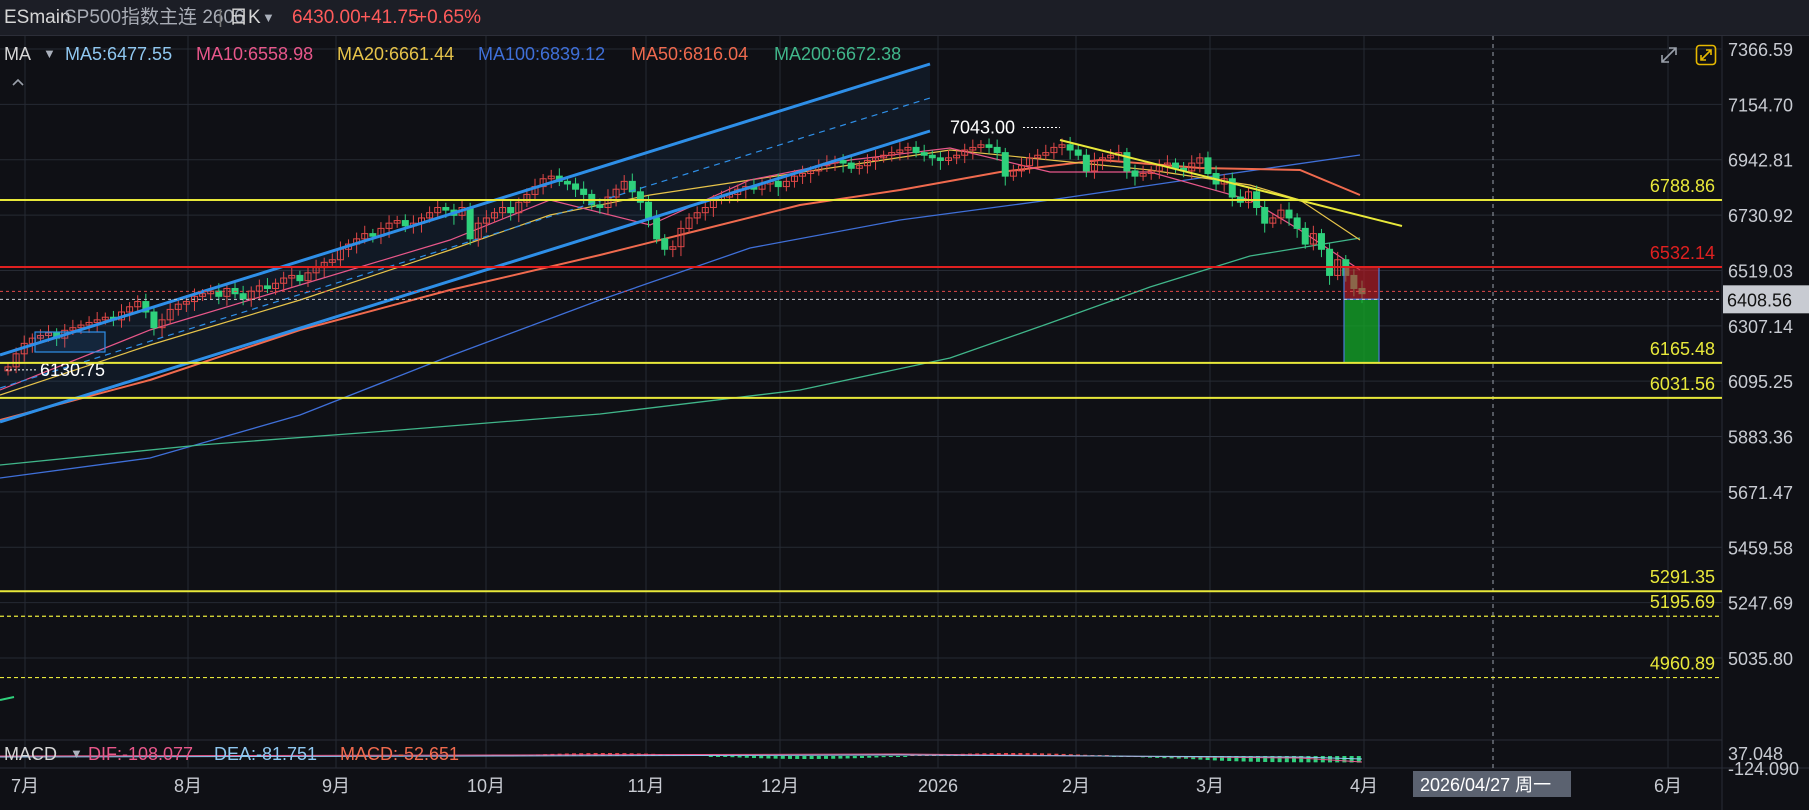 The height and width of the screenshot is (810, 1809). What do you see at coordinates (448, 17) in the screenshot?
I see `price-change-percent: +0.65%` at bounding box center [448, 17].